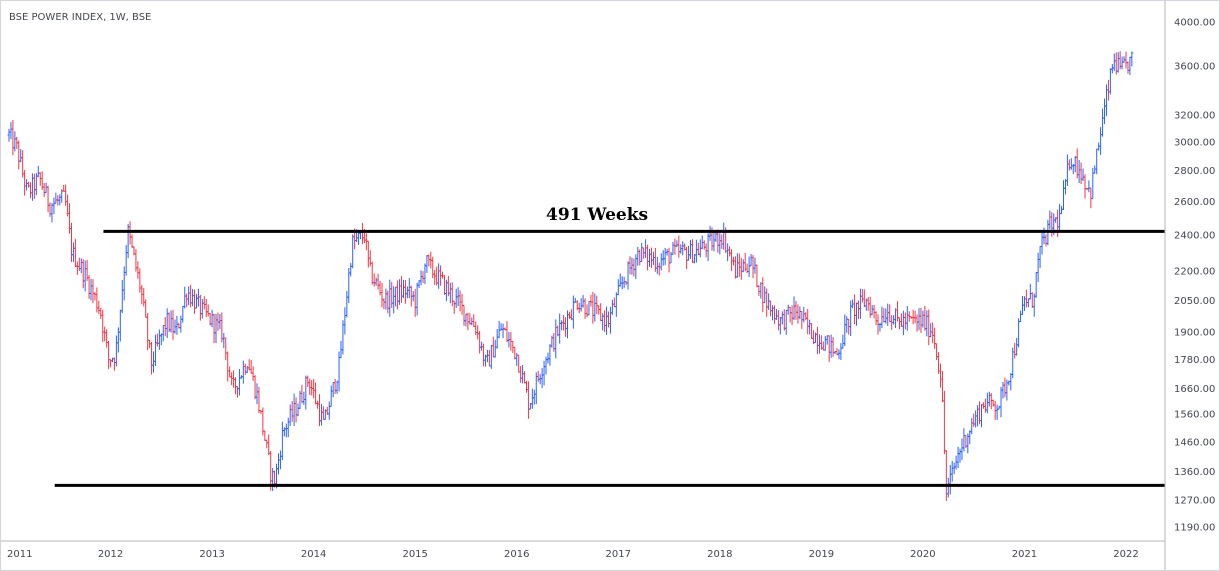 The height and width of the screenshot is (571, 1220). What do you see at coordinates (1194, 360) in the screenshot?
I see `y-tick-label: 1780.00` at bounding box center [1194, 360].